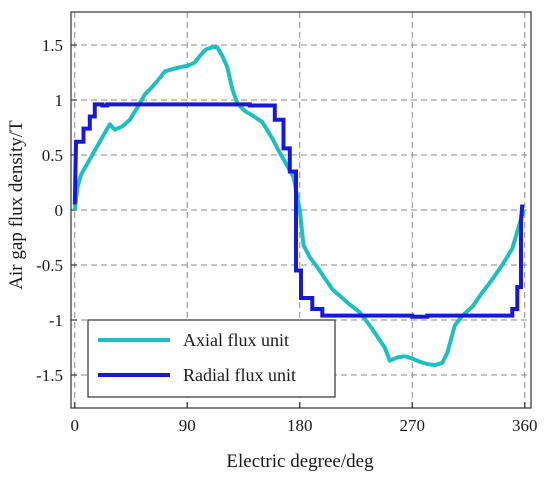  What do you see at coordinates (187, 425) in the screenshot?
I see `x-tick-label: 90` at bounding box center [187, 425].